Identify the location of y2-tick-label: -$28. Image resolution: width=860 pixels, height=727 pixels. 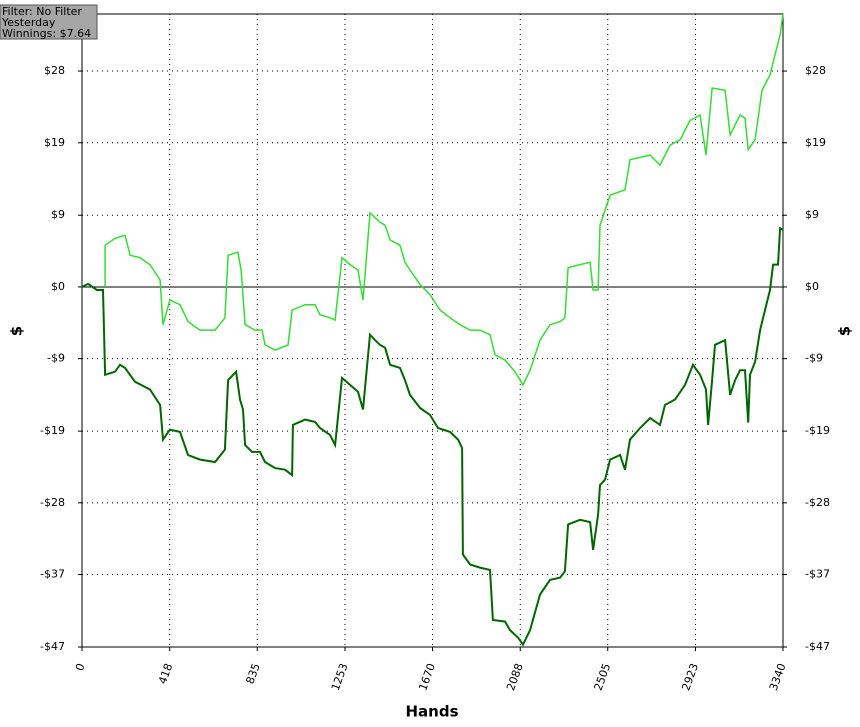
(817, 502).